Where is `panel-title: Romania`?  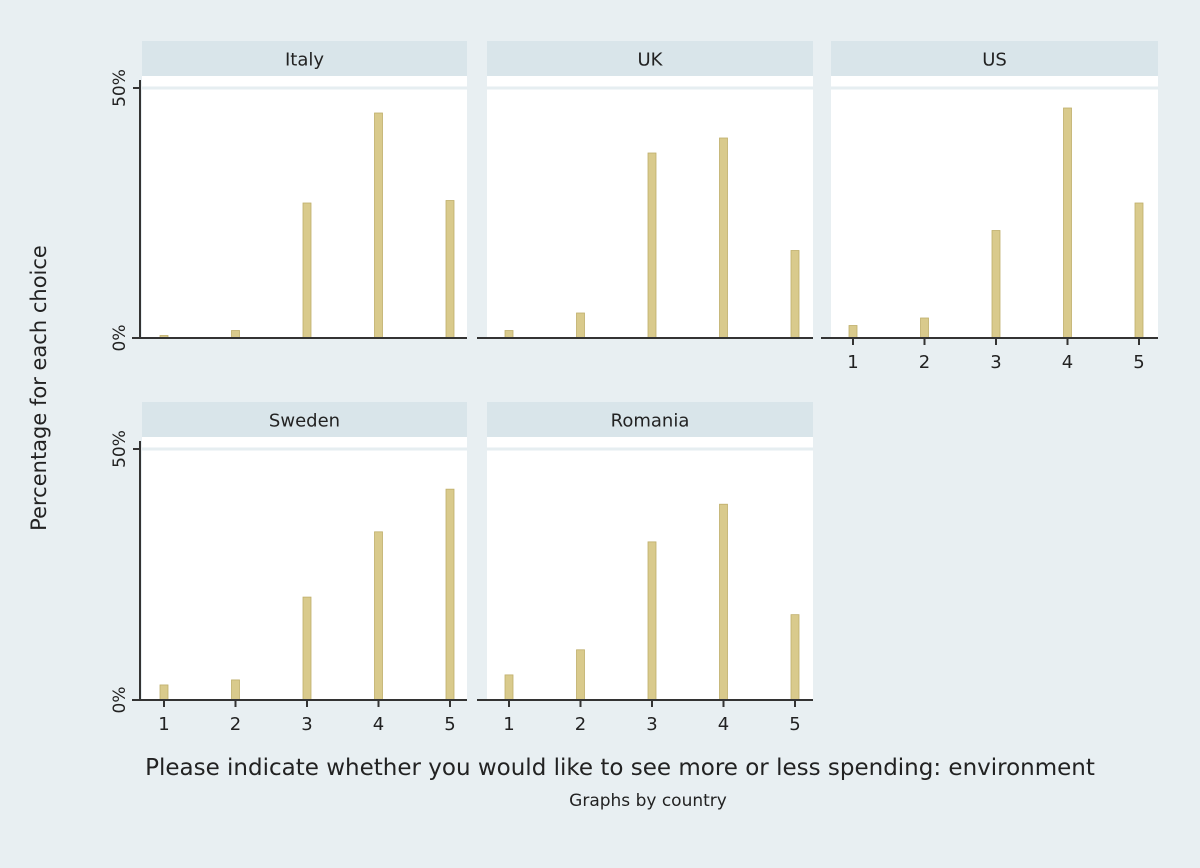 panel-title: Romania is located at coordinates (650, 421).